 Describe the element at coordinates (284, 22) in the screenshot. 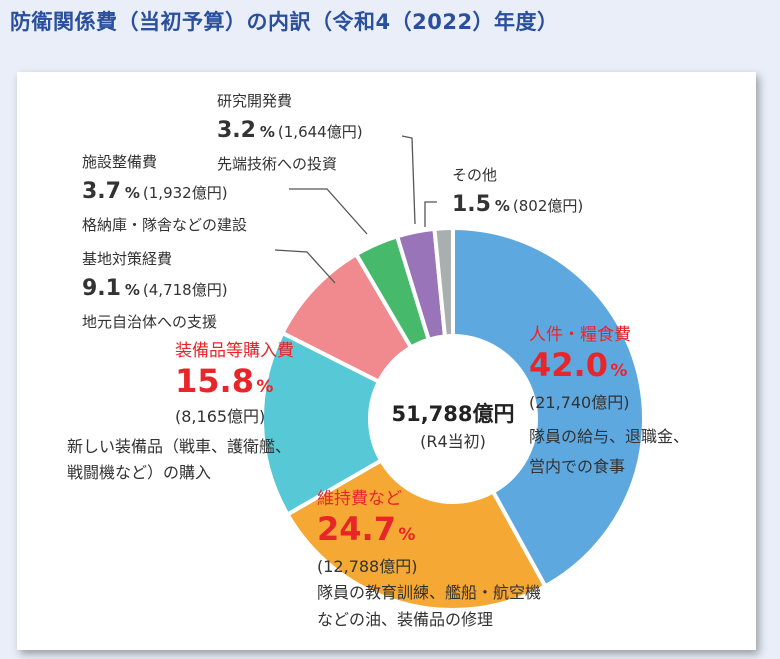

I see `page-title: 防衛関係費（当初予算）の内訳（令和4（2022）年度）` at that location.